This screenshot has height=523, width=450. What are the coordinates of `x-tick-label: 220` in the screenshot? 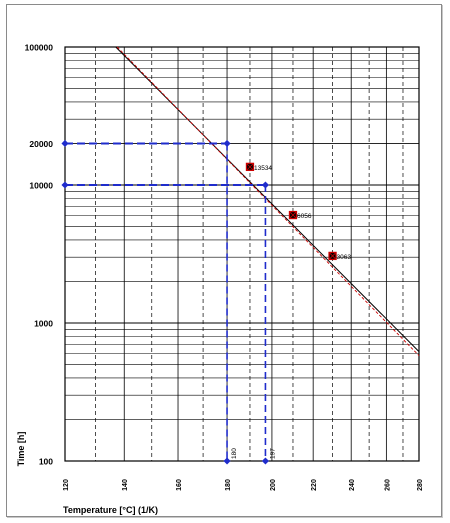 It's located at (314, 485).